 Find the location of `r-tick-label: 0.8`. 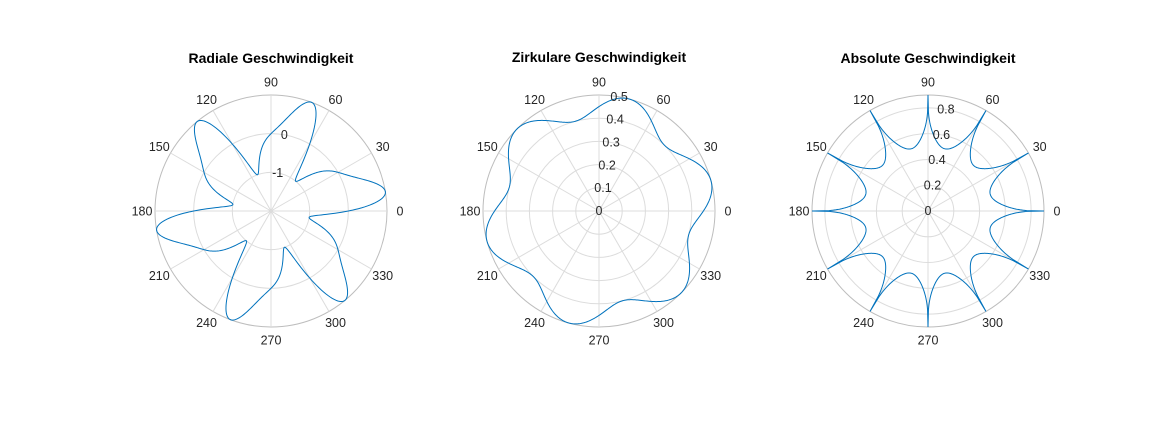

r-tick-label: 0.8 is located at coordinates (945, 110).